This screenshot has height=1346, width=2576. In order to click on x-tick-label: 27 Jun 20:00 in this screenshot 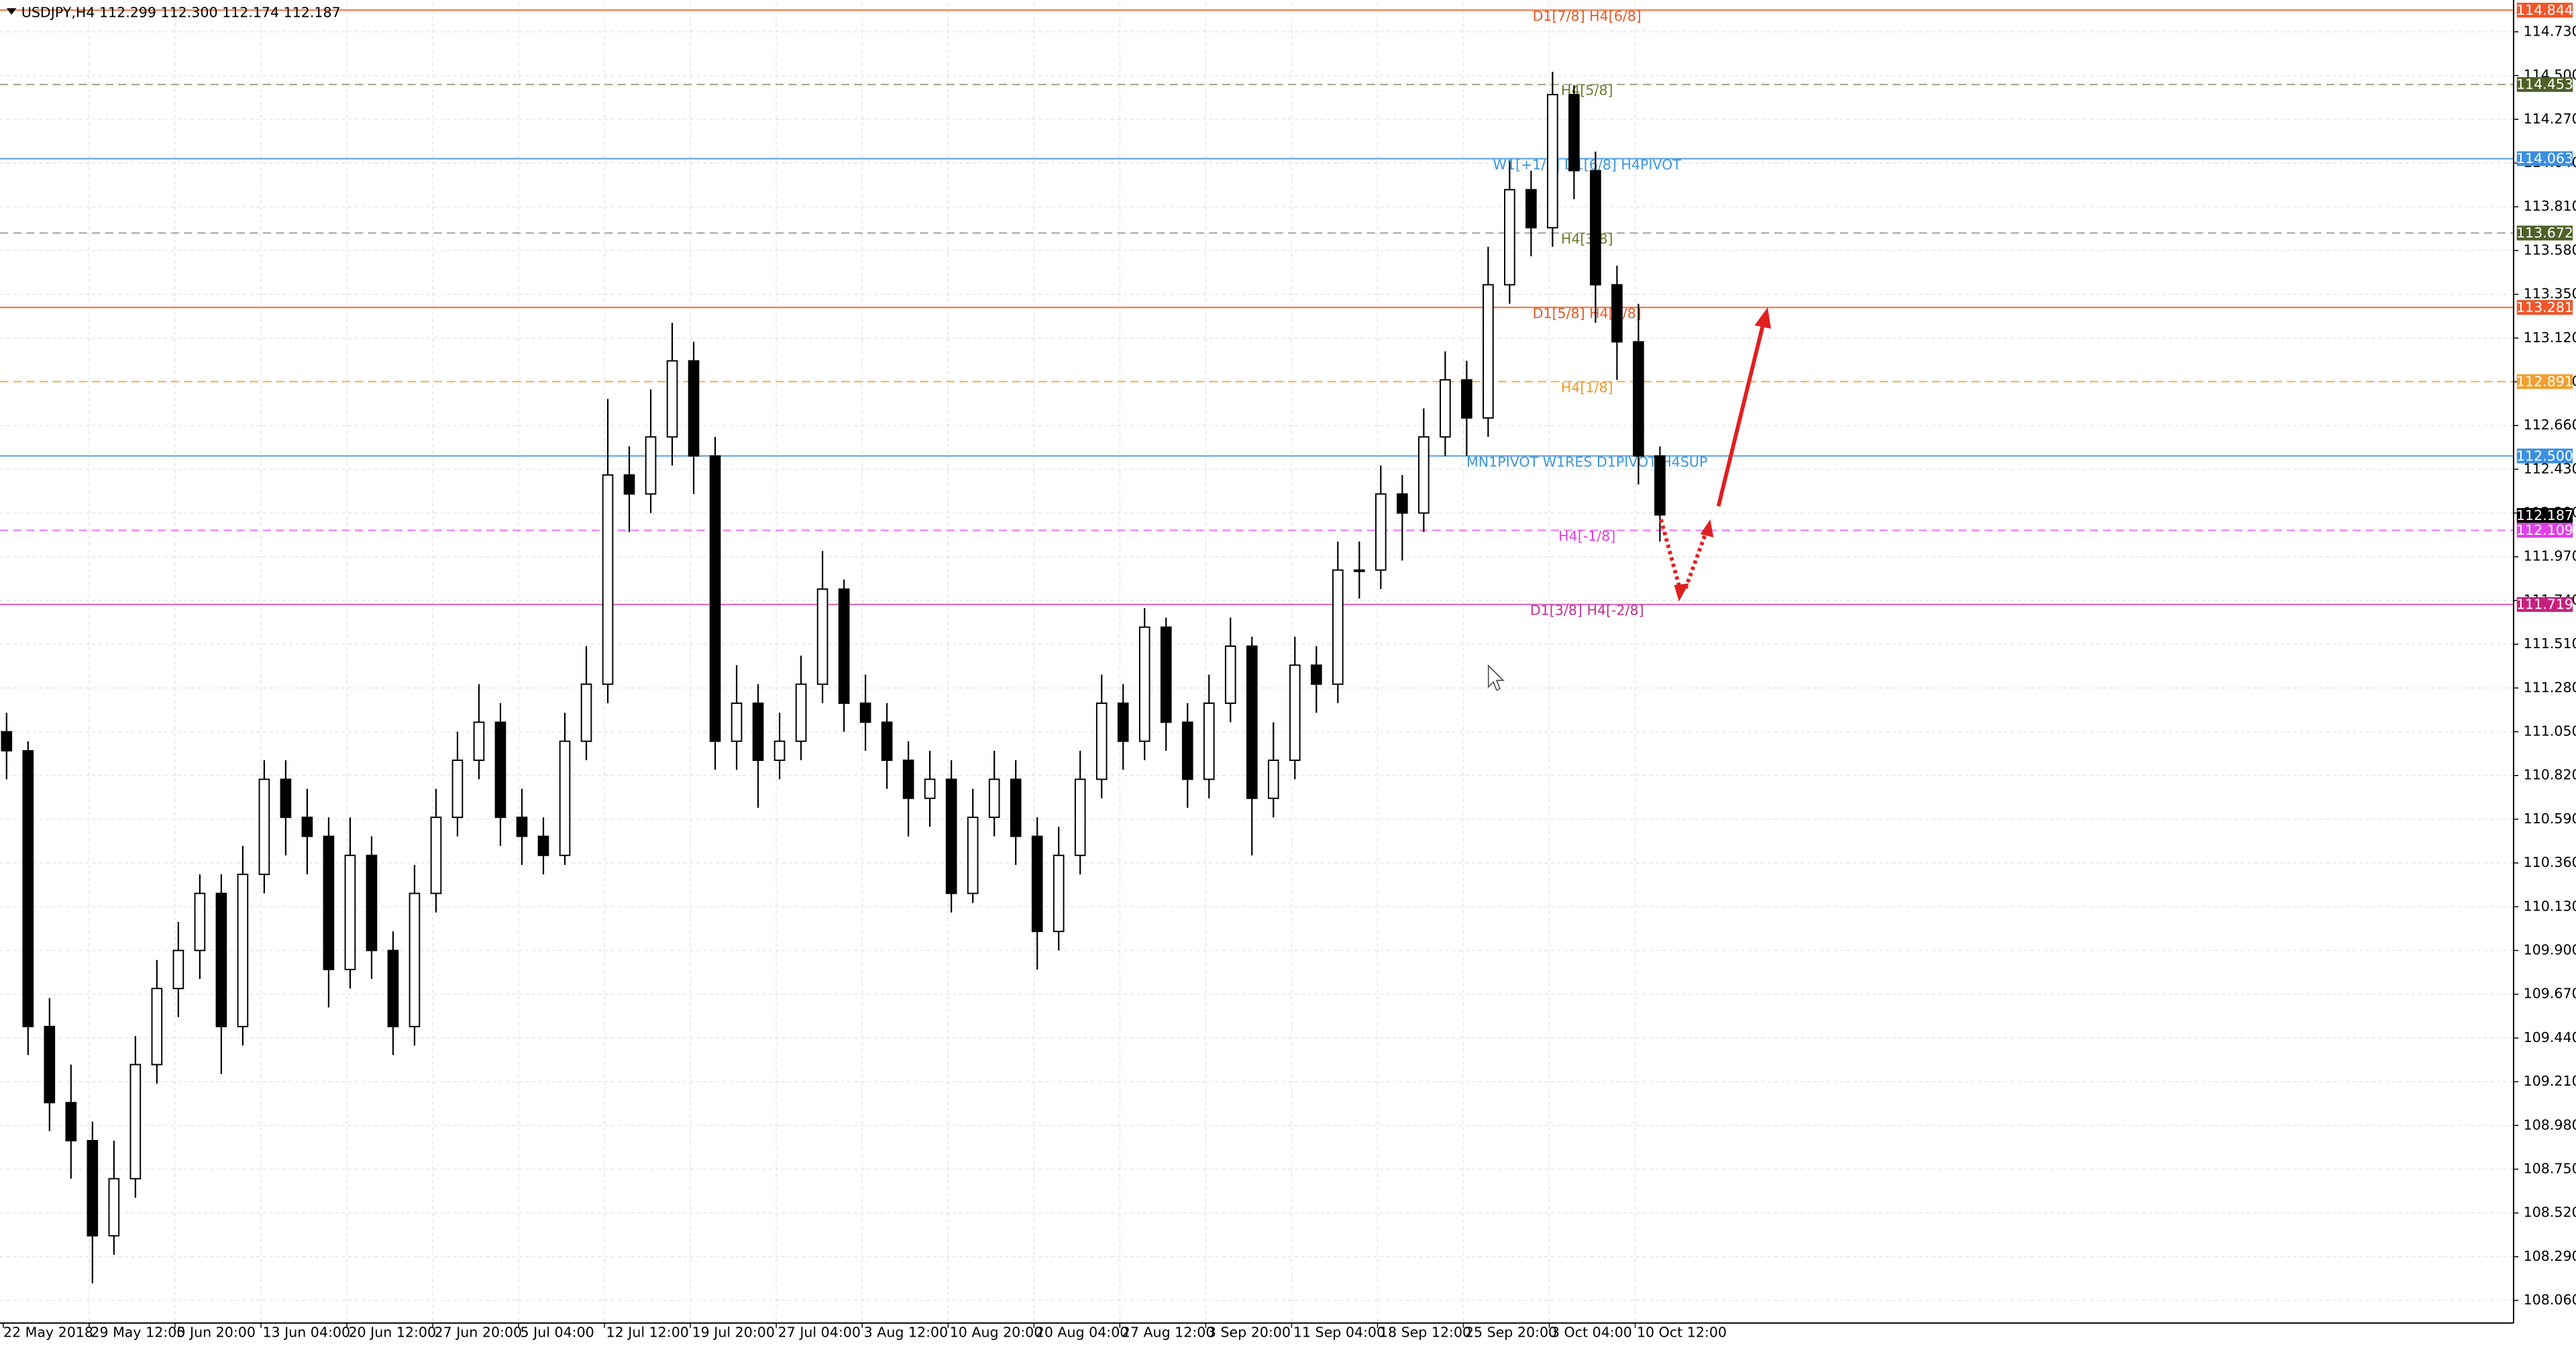, I will do `click(479, 1332)`.